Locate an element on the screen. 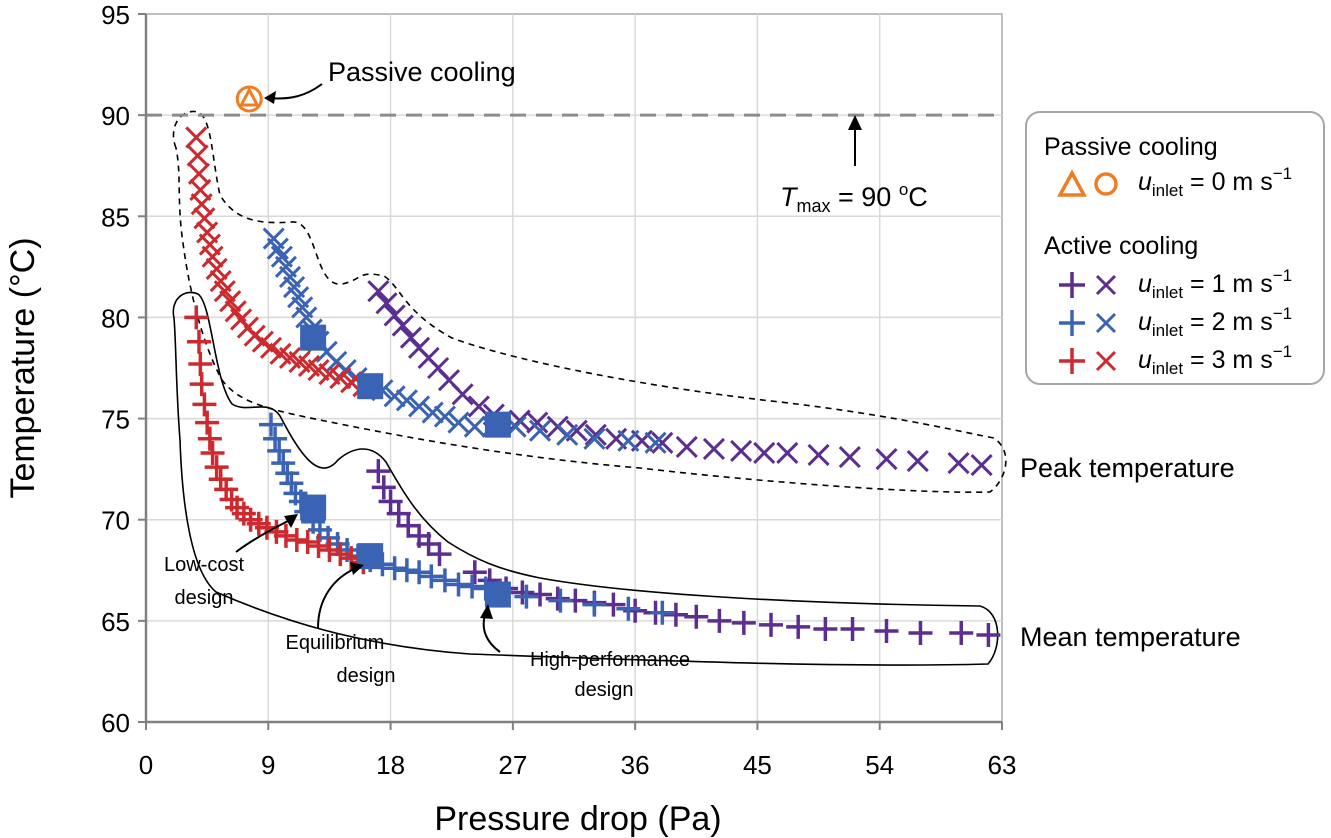  high-performance-design-label-2: design is located at coordinates (604, 690).